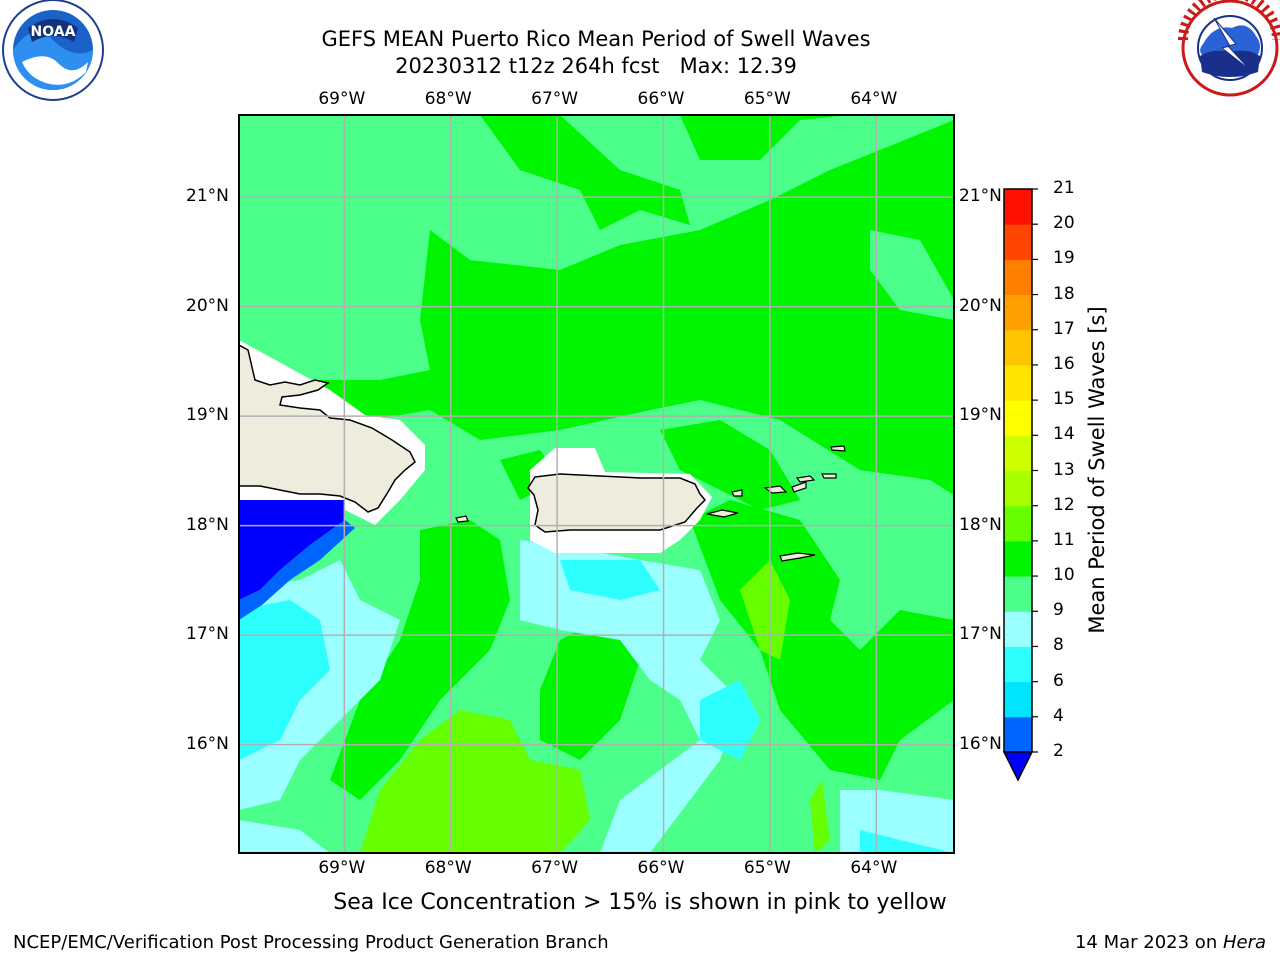 The height and width of the screenshot is (960, 1280). What do you see at coordinates (1064, 399) in the screenshot?
I see `colorbar-tick-label: 15` at bounding box center [1064, 399].